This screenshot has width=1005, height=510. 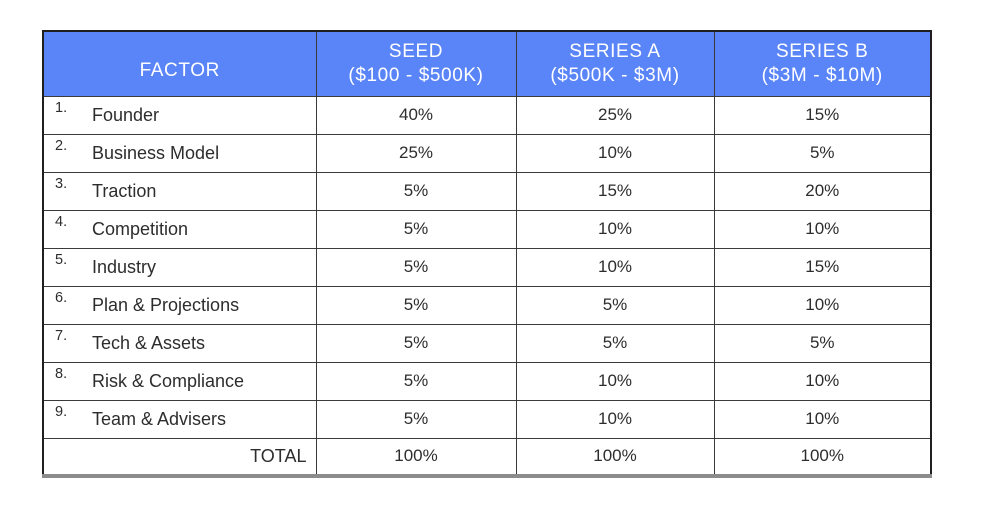 I want to click on table-row: 3. Traction 5% 15% 20%, so click(x=487, y=191).